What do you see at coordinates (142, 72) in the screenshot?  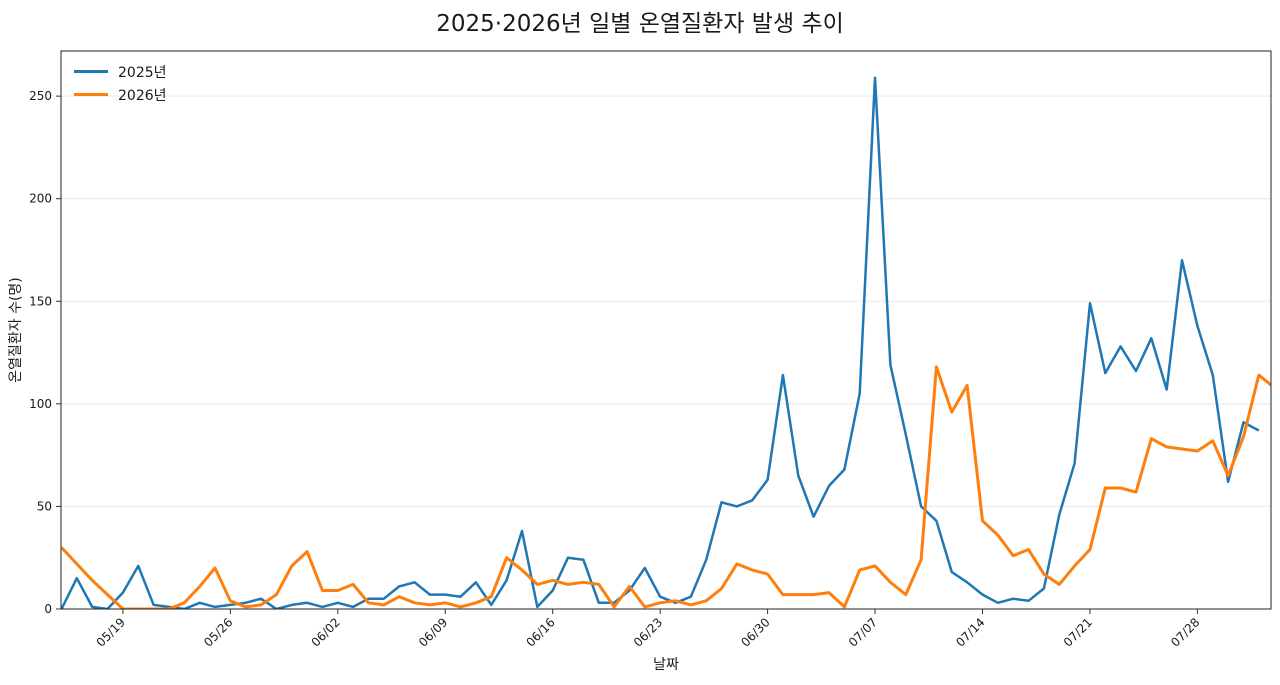 I see `legend-label-2025: 2025년` at bounding box center [142, 72].